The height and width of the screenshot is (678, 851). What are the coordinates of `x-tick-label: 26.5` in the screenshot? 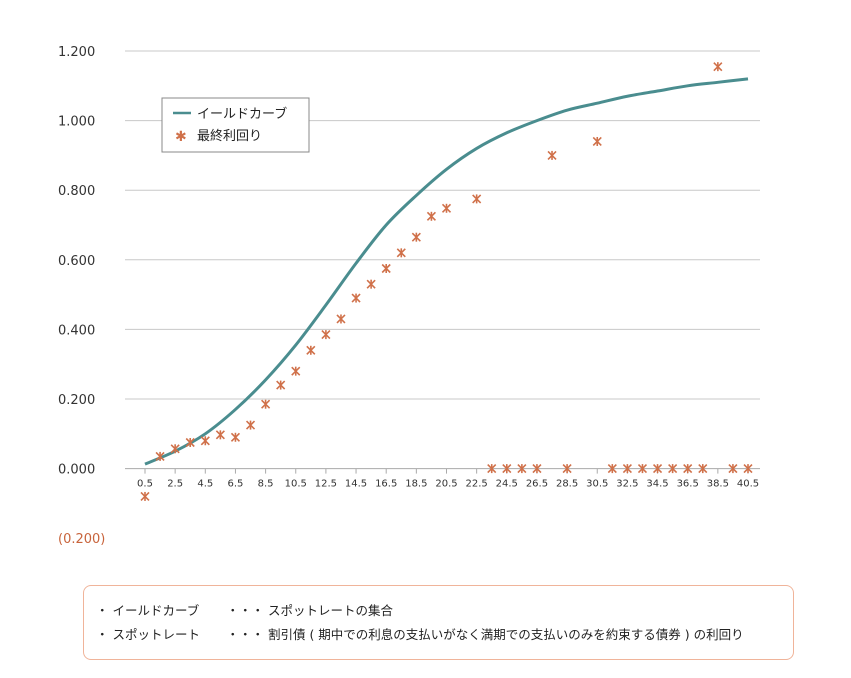 It's located at (537, 484).